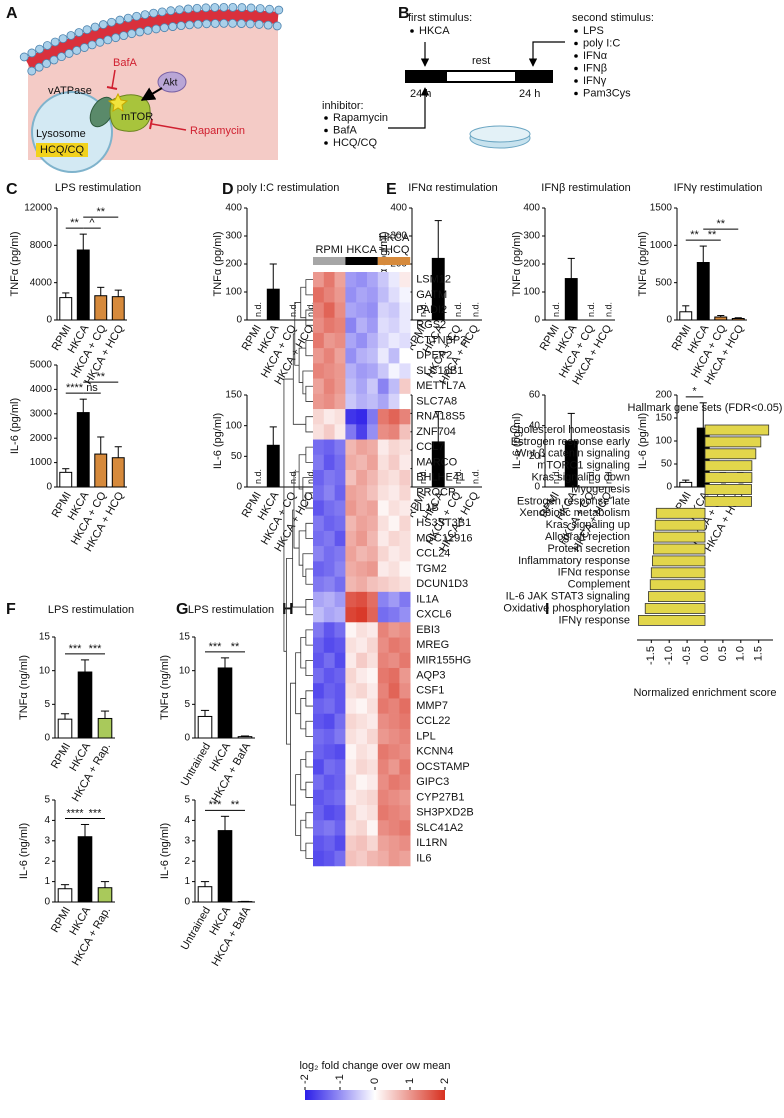 The height and width of the screenshot is (1118, 784). What do you see at coordinates (92, 223) in the screenshot?
I see `significance-label: ^` at bounding box center [92, 223].